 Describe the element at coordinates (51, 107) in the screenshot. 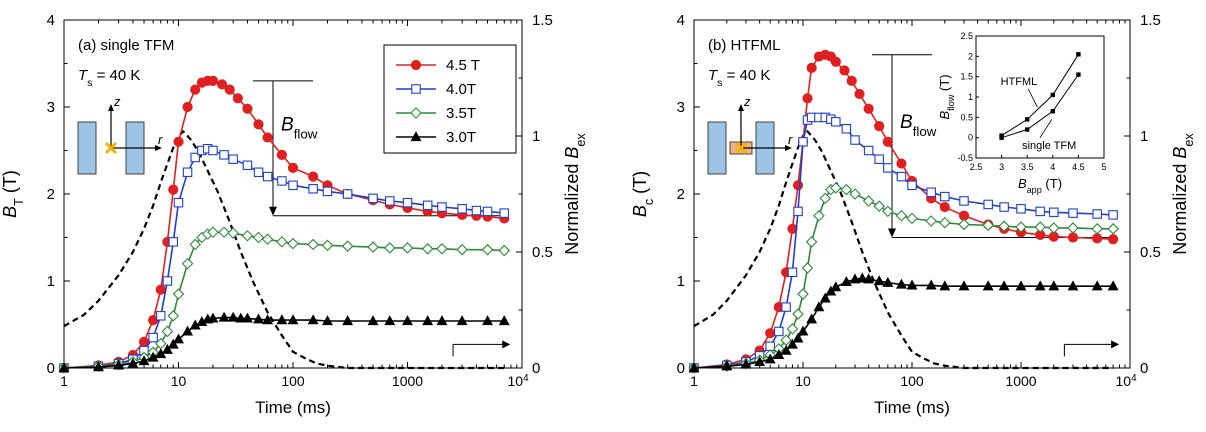

I see `y-tick-label: 3` at that location.